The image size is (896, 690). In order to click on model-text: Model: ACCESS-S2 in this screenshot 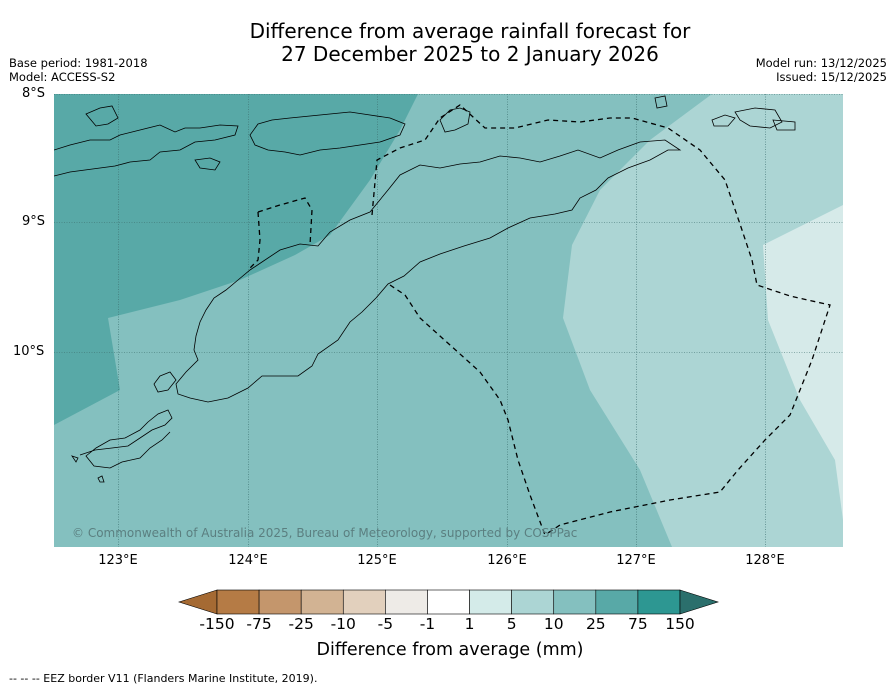, I will do `click(62, 77)`.